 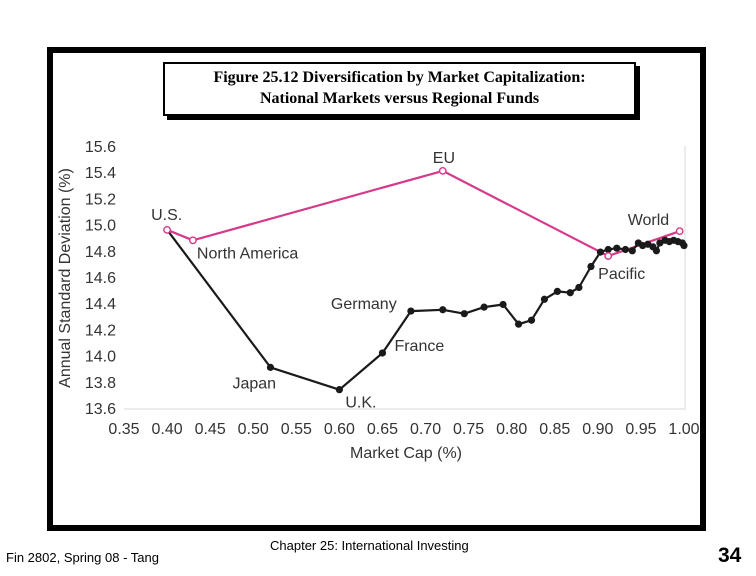 What do you see at coordinates (339, 429) in the screenshot?
I see `x-tick-label: 0.60` at bounding box center [339, 429].